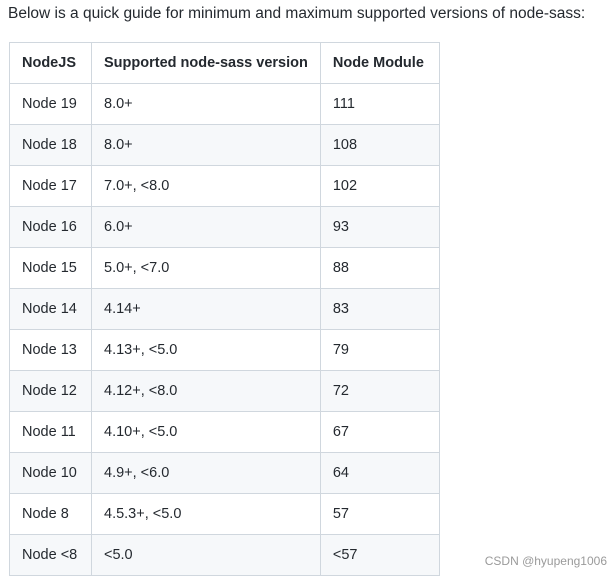  I want to click on cell-node-module: 83, so click(379, 309).